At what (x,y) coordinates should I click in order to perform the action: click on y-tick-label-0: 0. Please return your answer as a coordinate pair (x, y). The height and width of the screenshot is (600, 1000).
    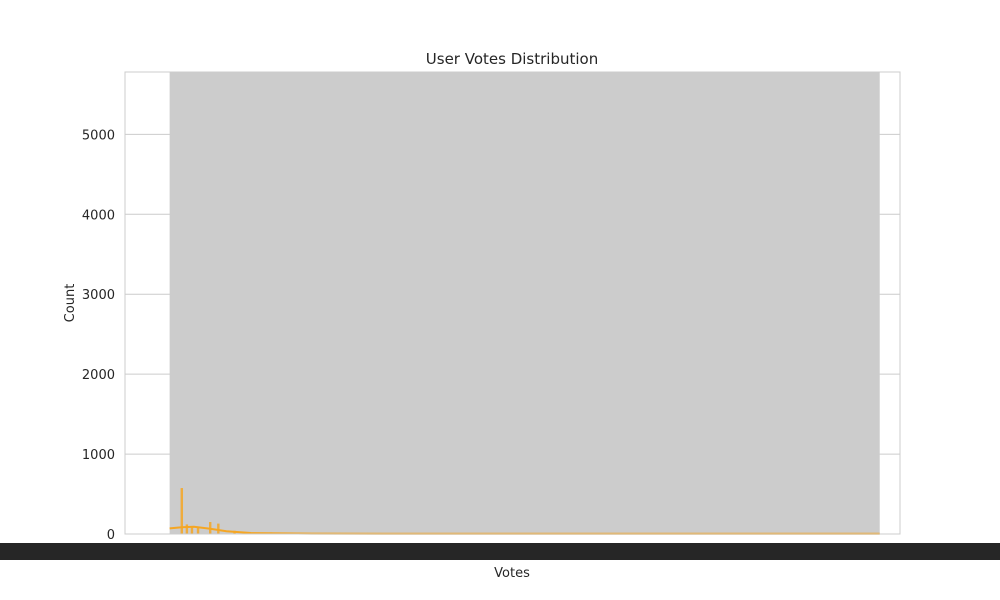
    Looking at the image, I should click on (111, 535).